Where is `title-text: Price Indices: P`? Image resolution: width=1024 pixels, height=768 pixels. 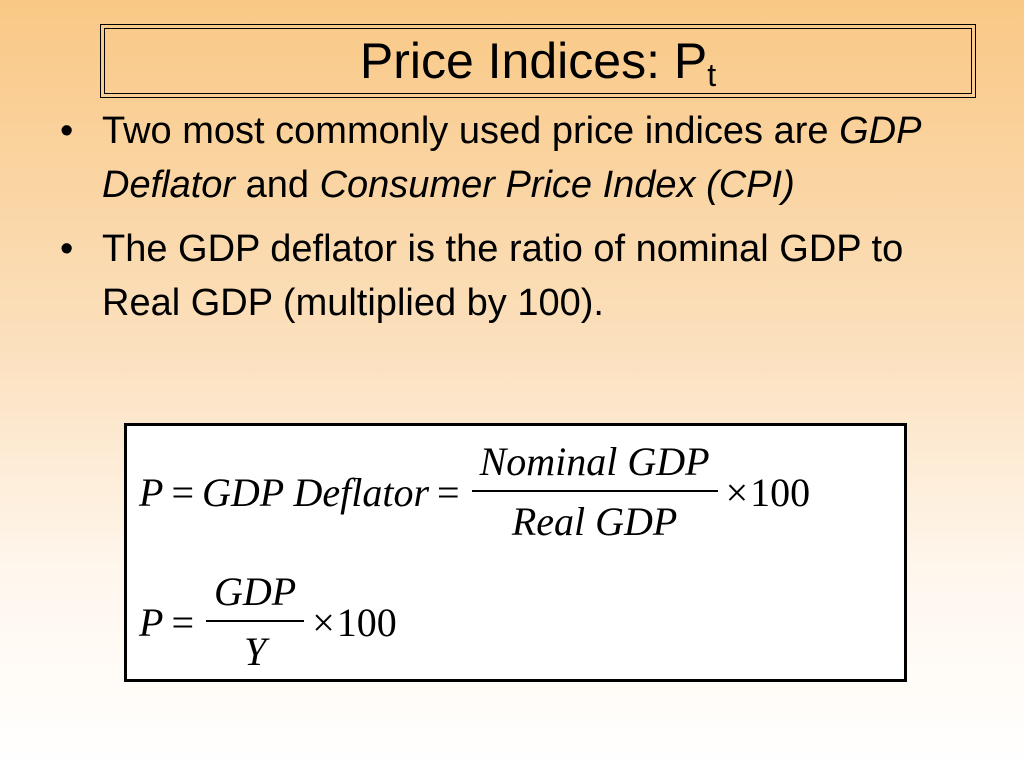
title-text: Price Indices: P is located at coordinates (533, 61).